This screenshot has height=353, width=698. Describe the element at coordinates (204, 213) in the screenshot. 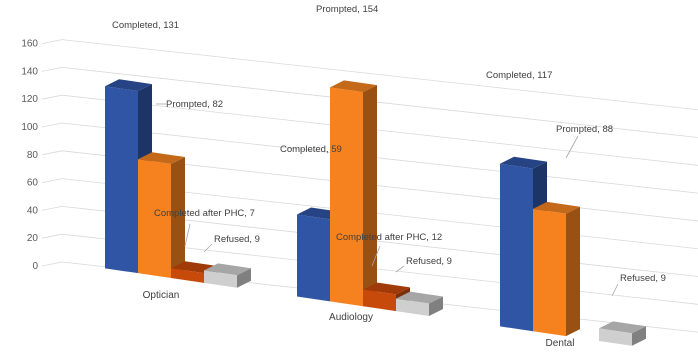

I see `data-label: Completed after PHC, 7` at that location.